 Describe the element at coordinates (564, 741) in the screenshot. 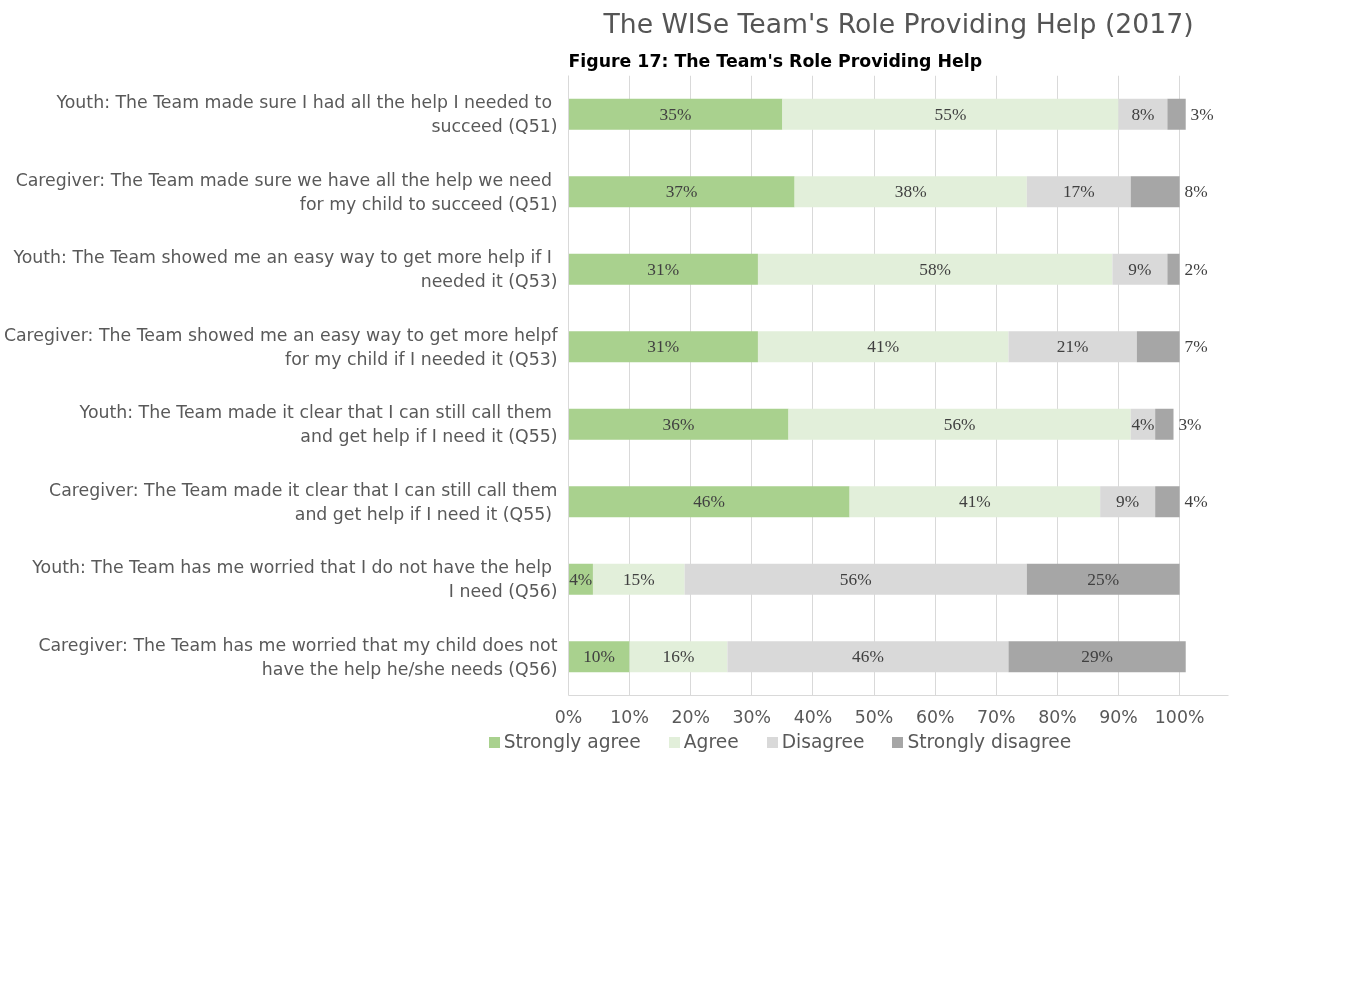

I see `legend-item: Strongly agree` at that location.